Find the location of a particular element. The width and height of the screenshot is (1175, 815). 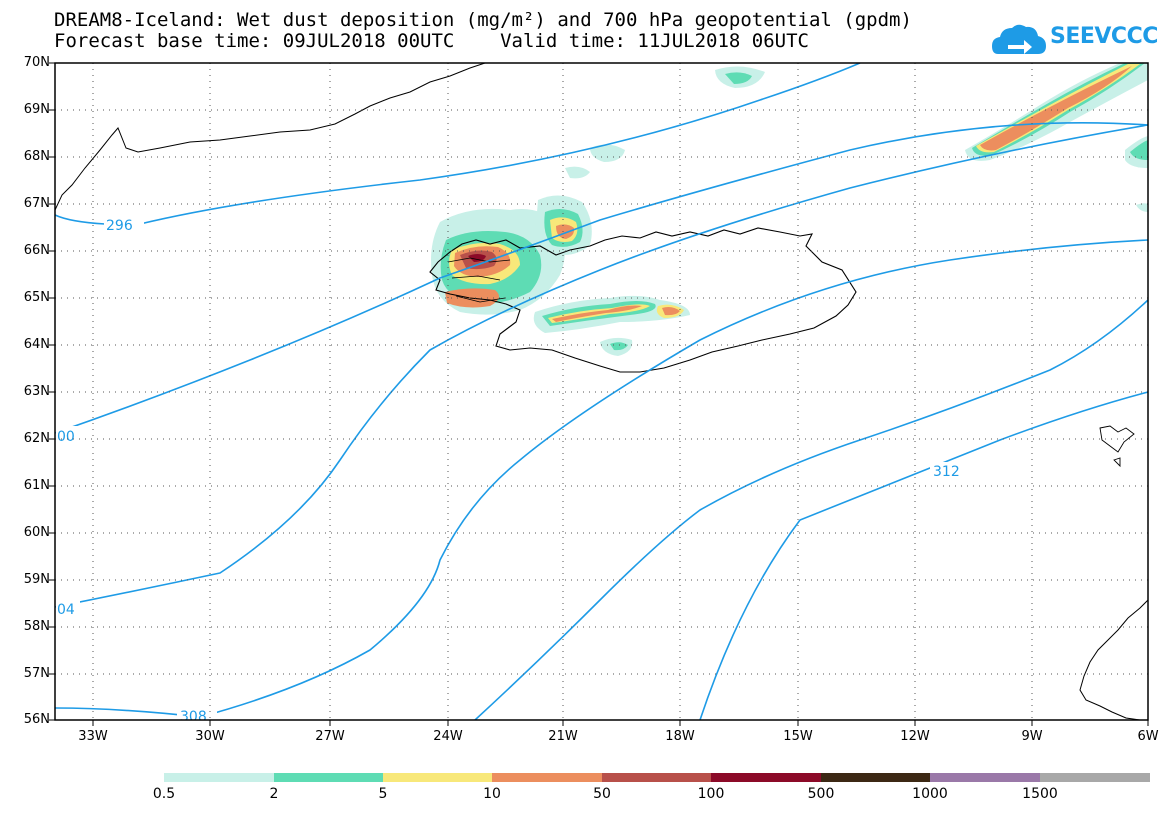

lon-label-15w: 15W is located at coordinates (798, 736).